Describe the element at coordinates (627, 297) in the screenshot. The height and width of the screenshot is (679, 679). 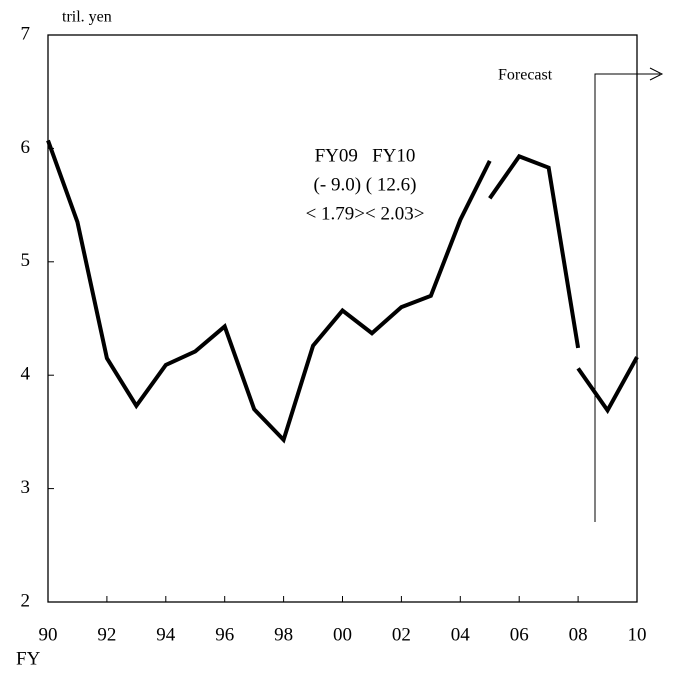
I see `forecast-marker` at that location.